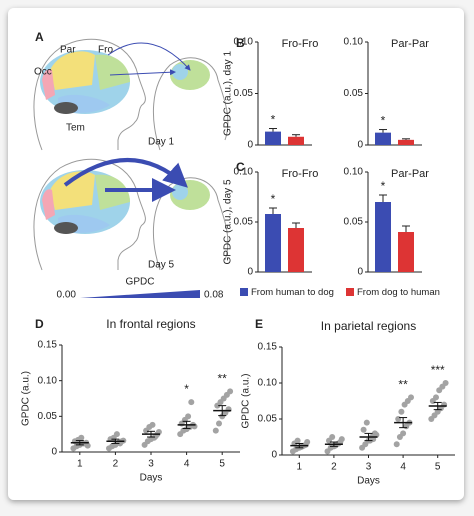  What do you see at coordinates (240, 167) in the screenshot?
I see `panel-label: C` at bounding box center [240, 167].